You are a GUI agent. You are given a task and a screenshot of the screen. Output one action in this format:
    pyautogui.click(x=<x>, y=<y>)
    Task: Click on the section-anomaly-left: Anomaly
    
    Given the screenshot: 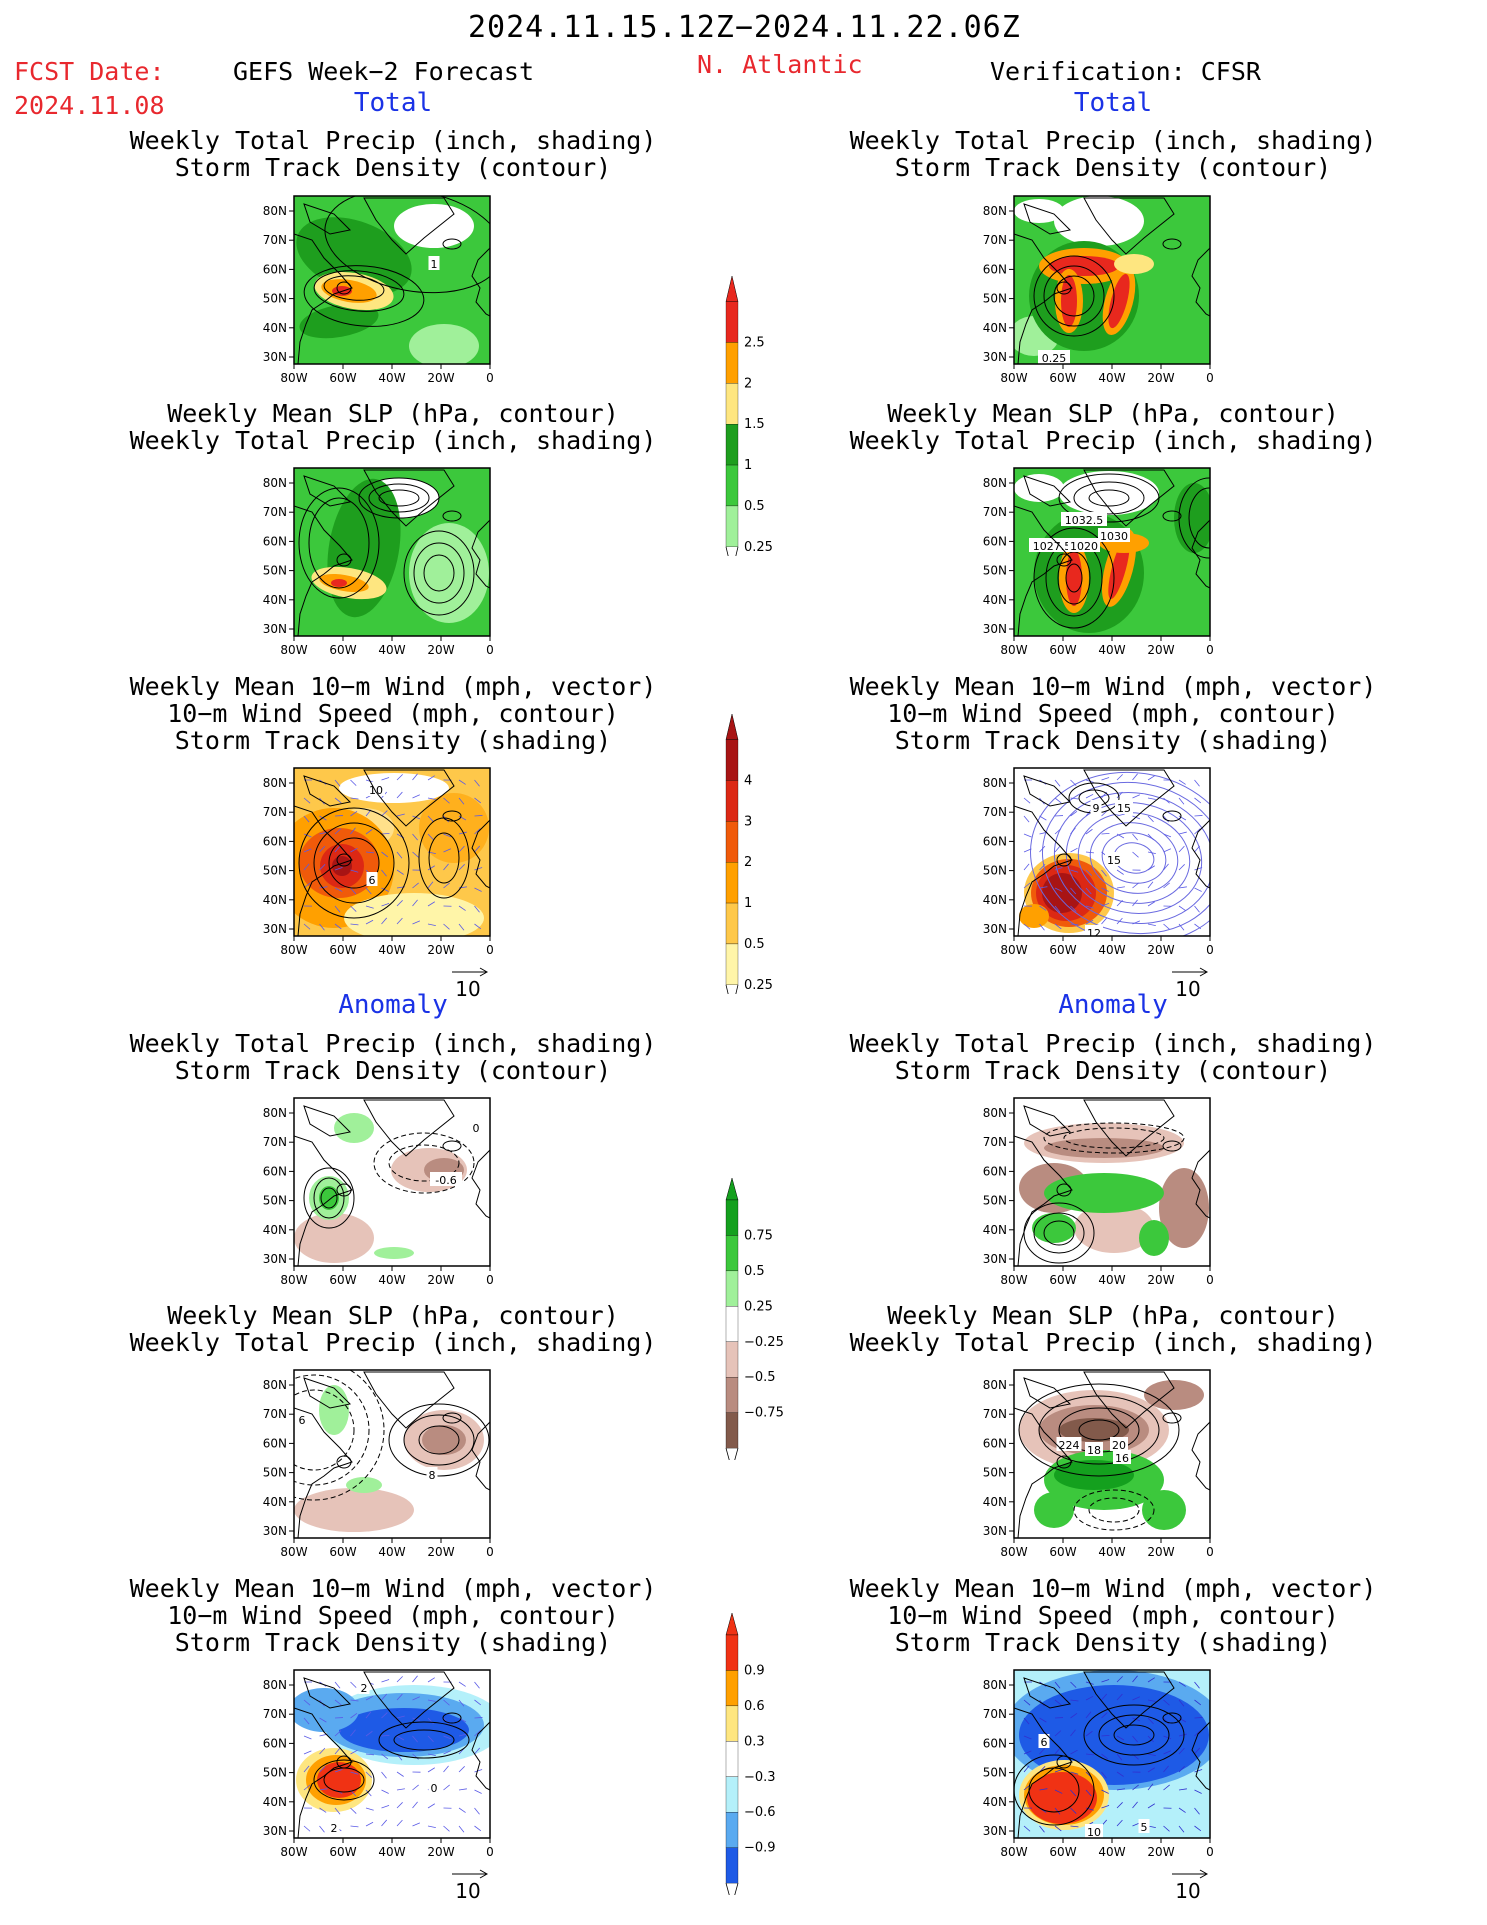 What is the action you would take?
    pyautogui.click(x=393, y=1005)
    